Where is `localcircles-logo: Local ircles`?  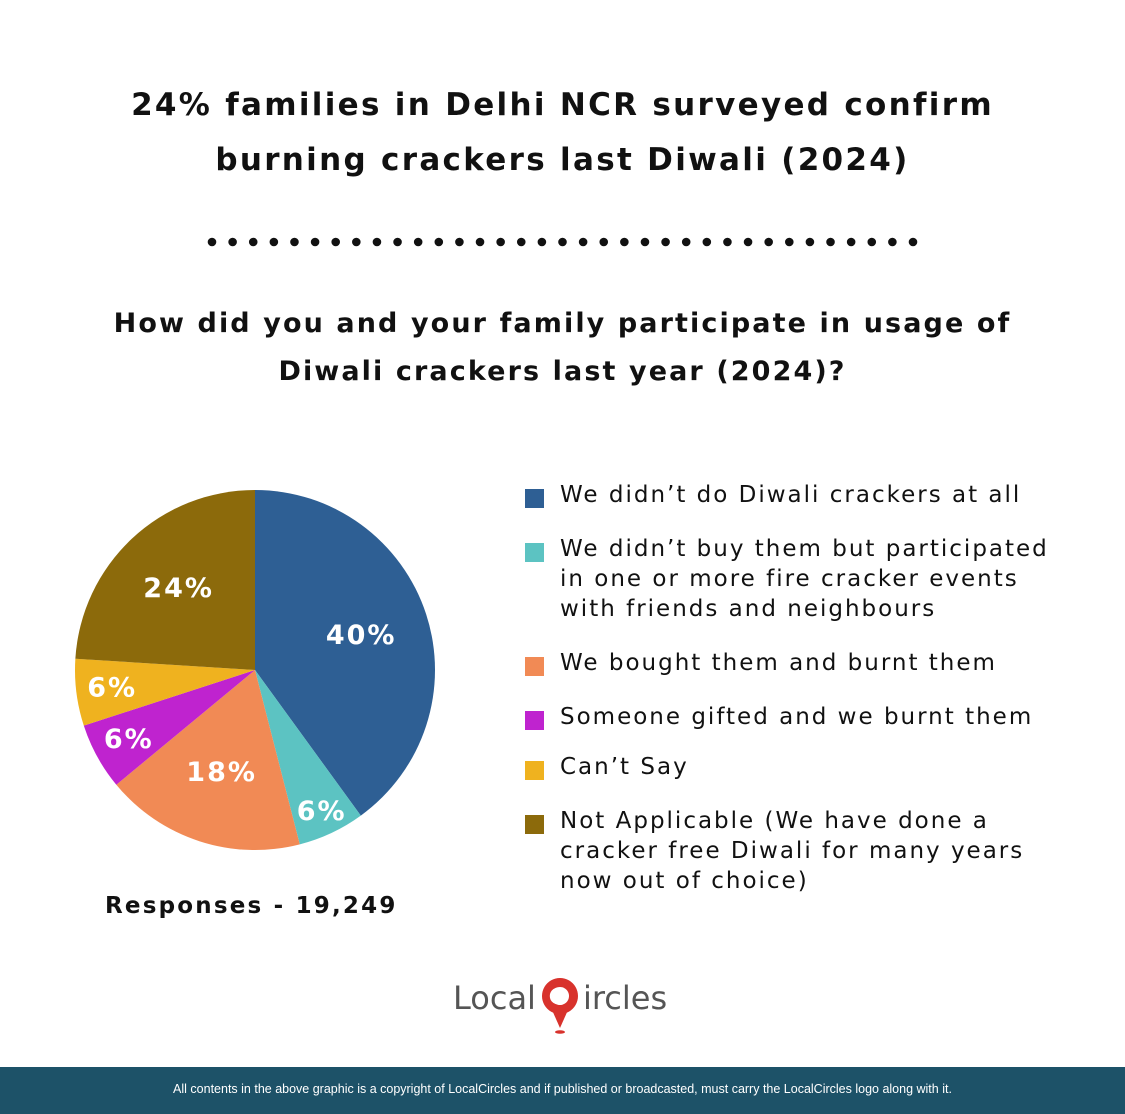 localcircles-logo: Local ircles is located at coordinates (560, 1006).